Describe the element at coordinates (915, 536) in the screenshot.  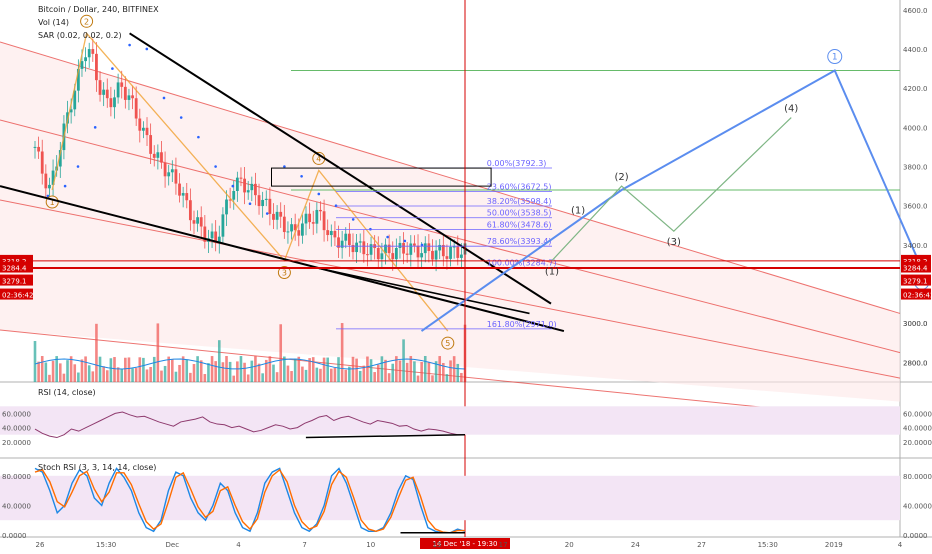
I see `stoch-tick-label: 0.0000` at that location.